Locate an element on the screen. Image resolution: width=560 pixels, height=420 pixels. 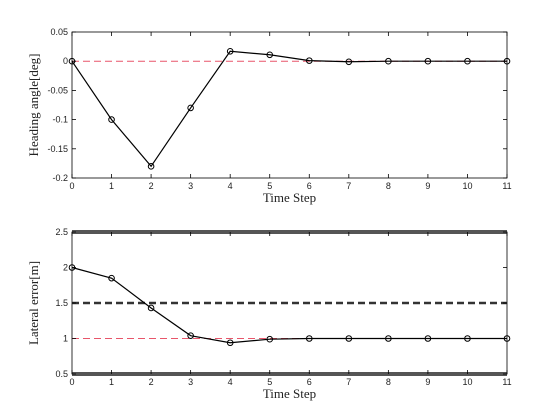
y-tick-label: 0 is located at coordinates (65, 61).